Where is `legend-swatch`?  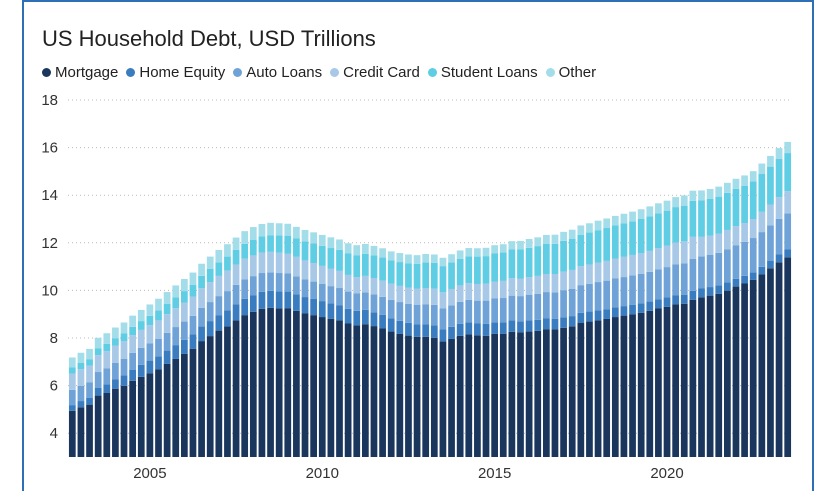
legend-swatch is located at coordinates (131, 72).